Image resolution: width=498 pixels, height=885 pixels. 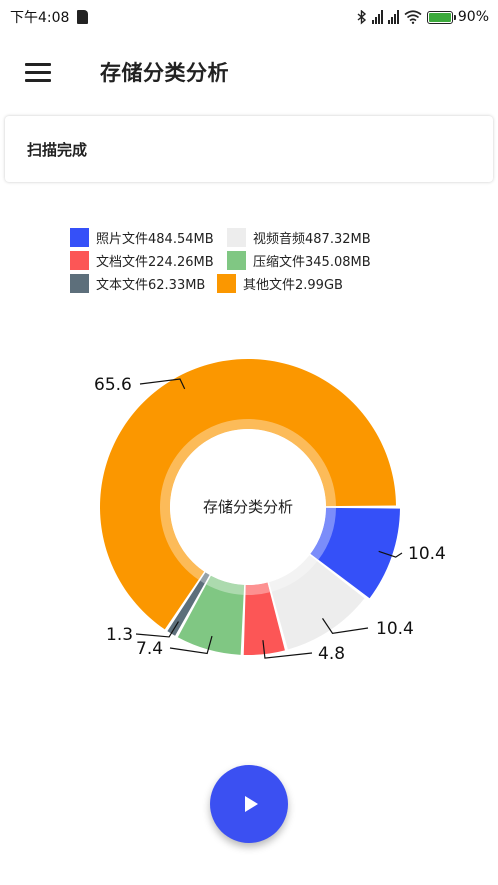 I want to click on wifi-icon, so click(x=413, y=17).